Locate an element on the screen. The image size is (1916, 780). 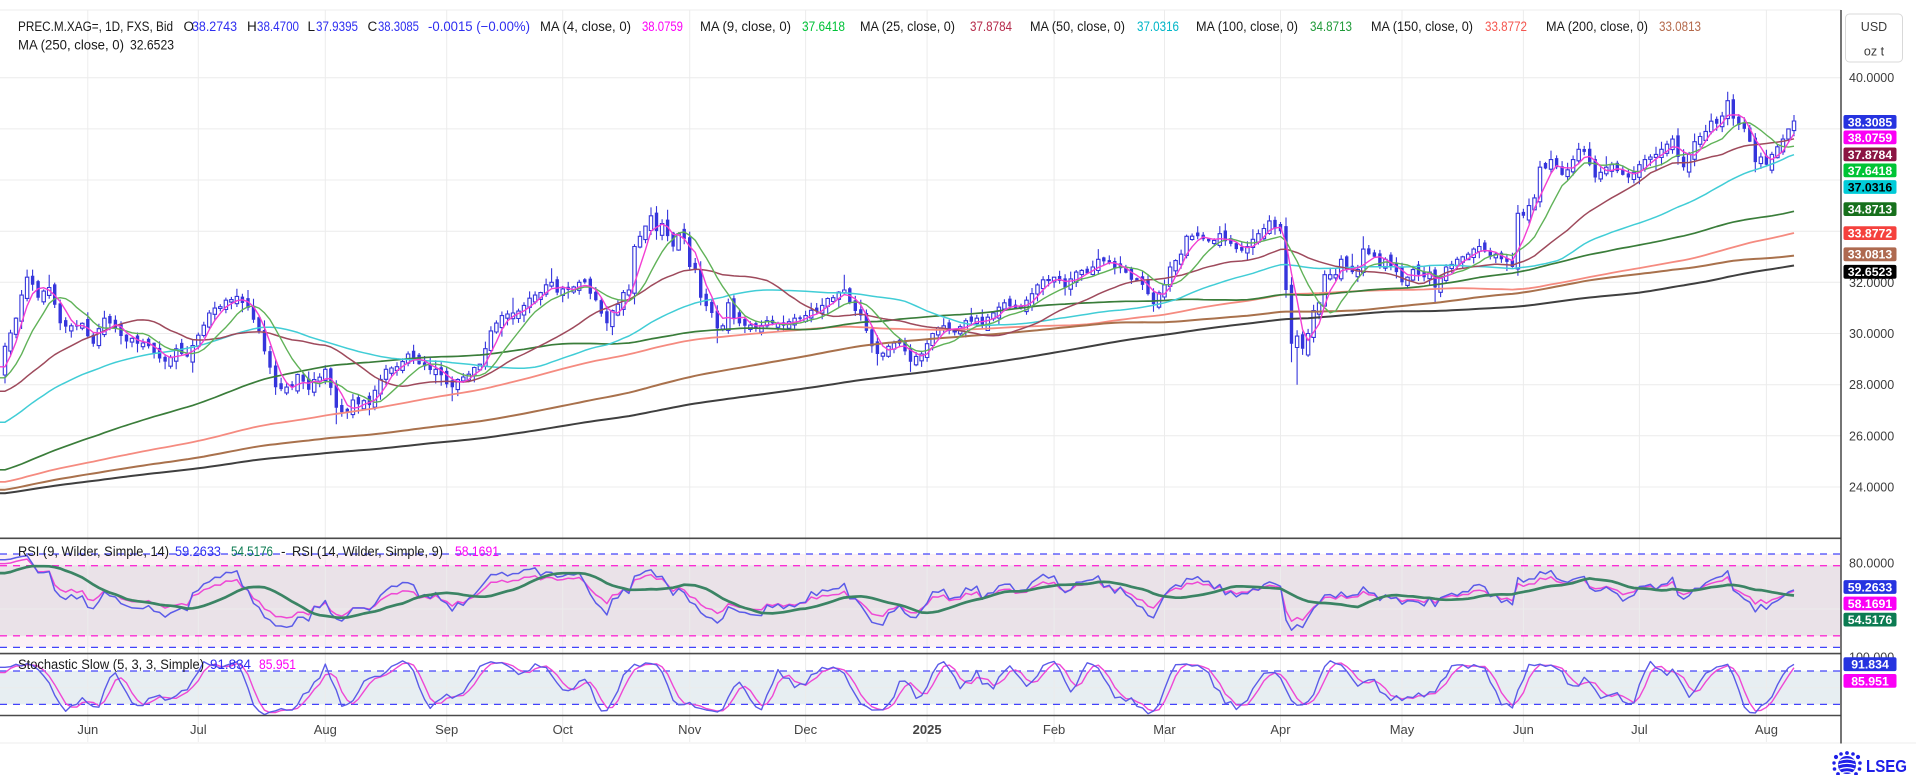
svg-text: 37.9395 is located at coordinates (337, 26).